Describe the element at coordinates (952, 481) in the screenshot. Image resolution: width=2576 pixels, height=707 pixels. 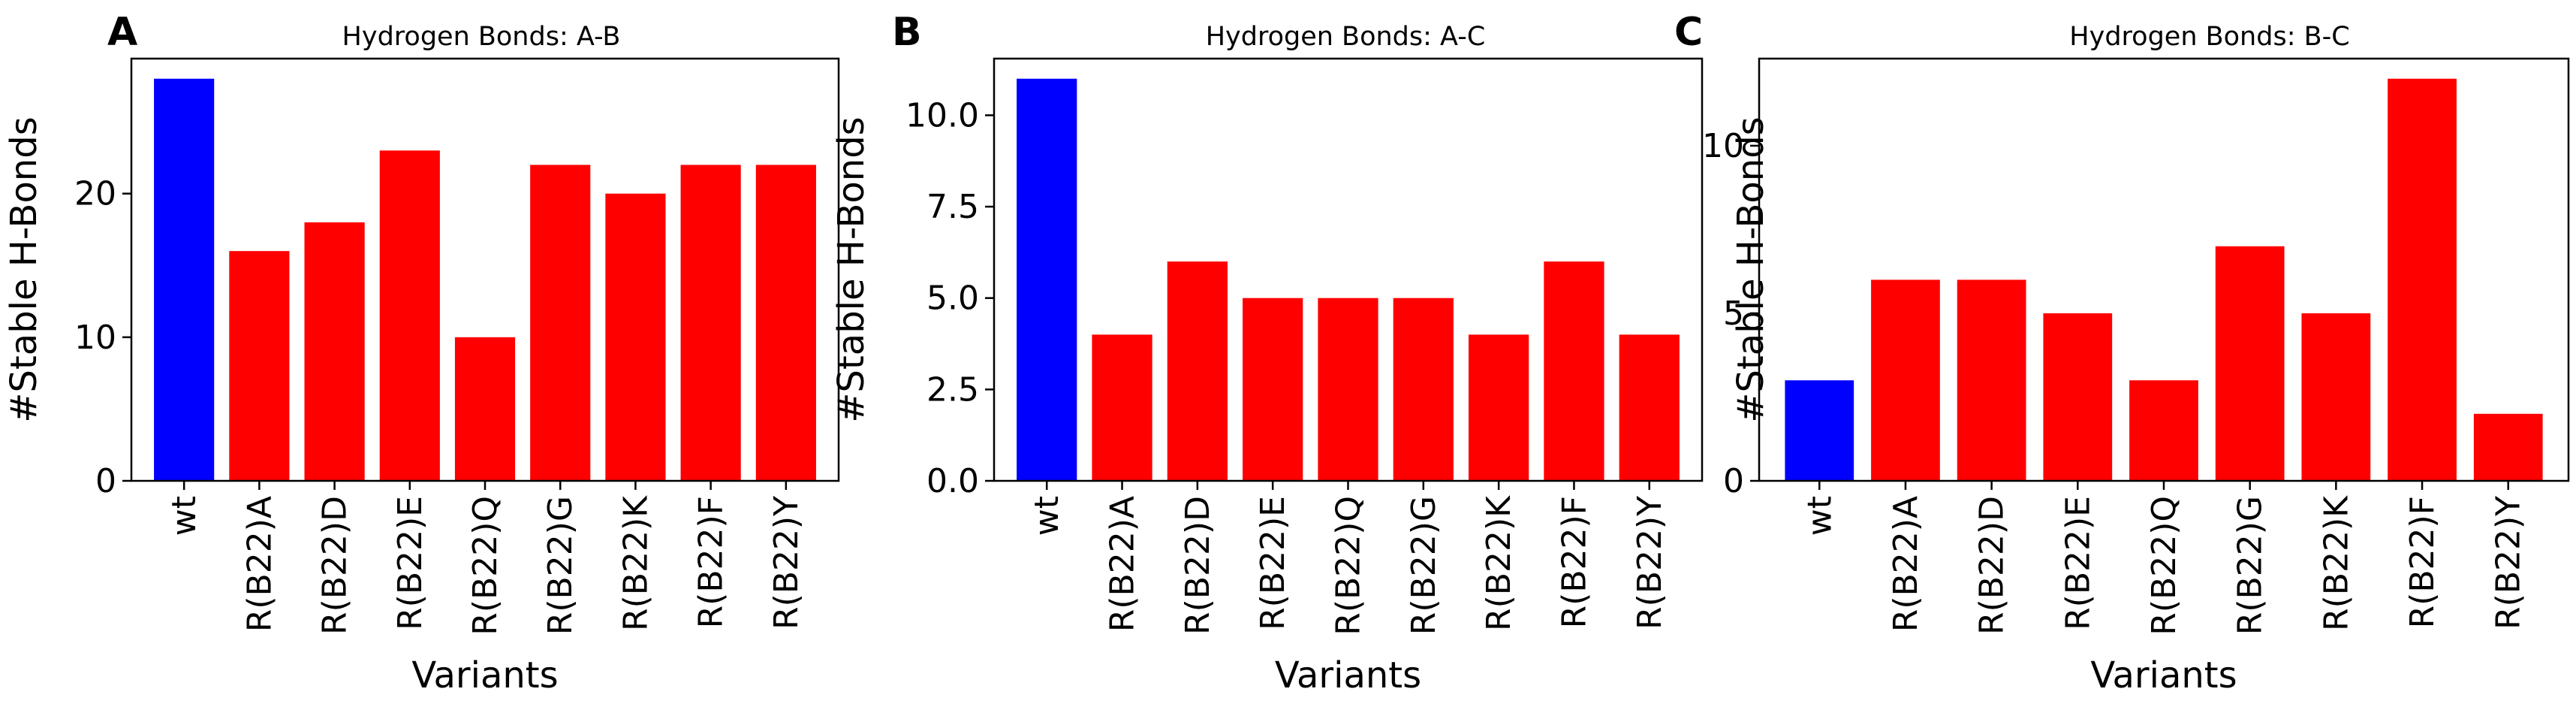
I see `y-tick-label: 0.0` at that location.